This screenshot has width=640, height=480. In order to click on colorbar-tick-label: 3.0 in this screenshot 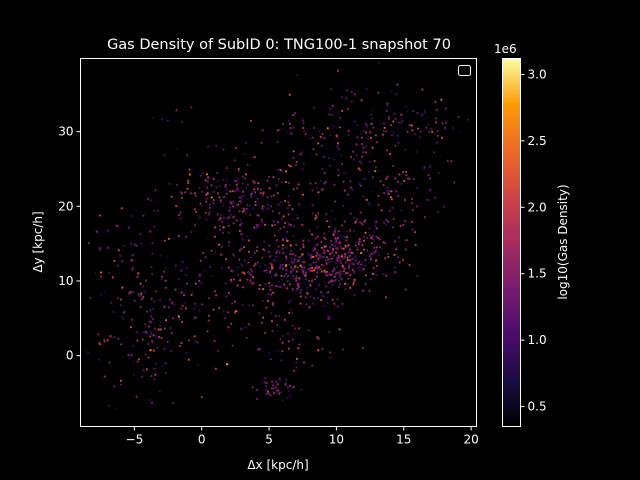, I will do `click(537, 74)`.